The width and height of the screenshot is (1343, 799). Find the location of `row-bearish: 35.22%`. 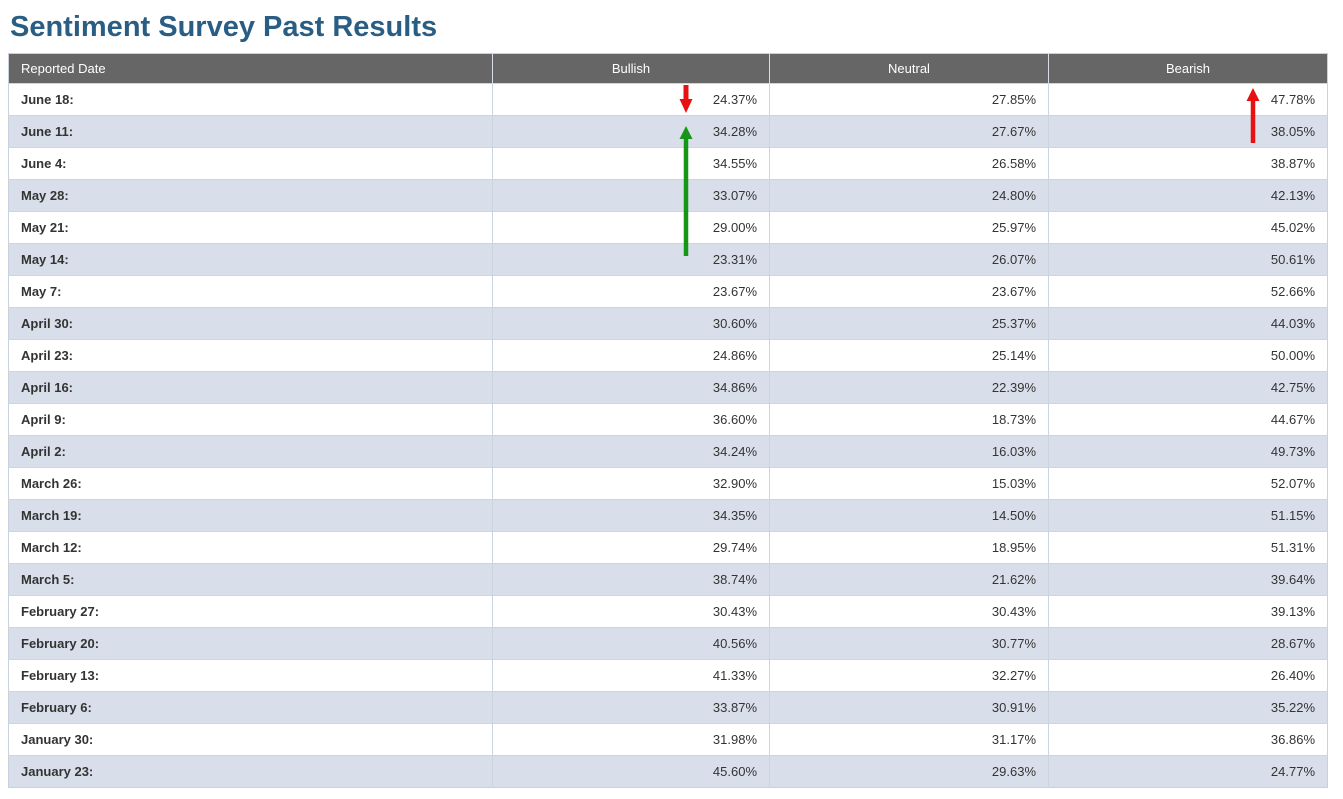

row-bearish: 35.22% is located at coordinates (1188, 707).